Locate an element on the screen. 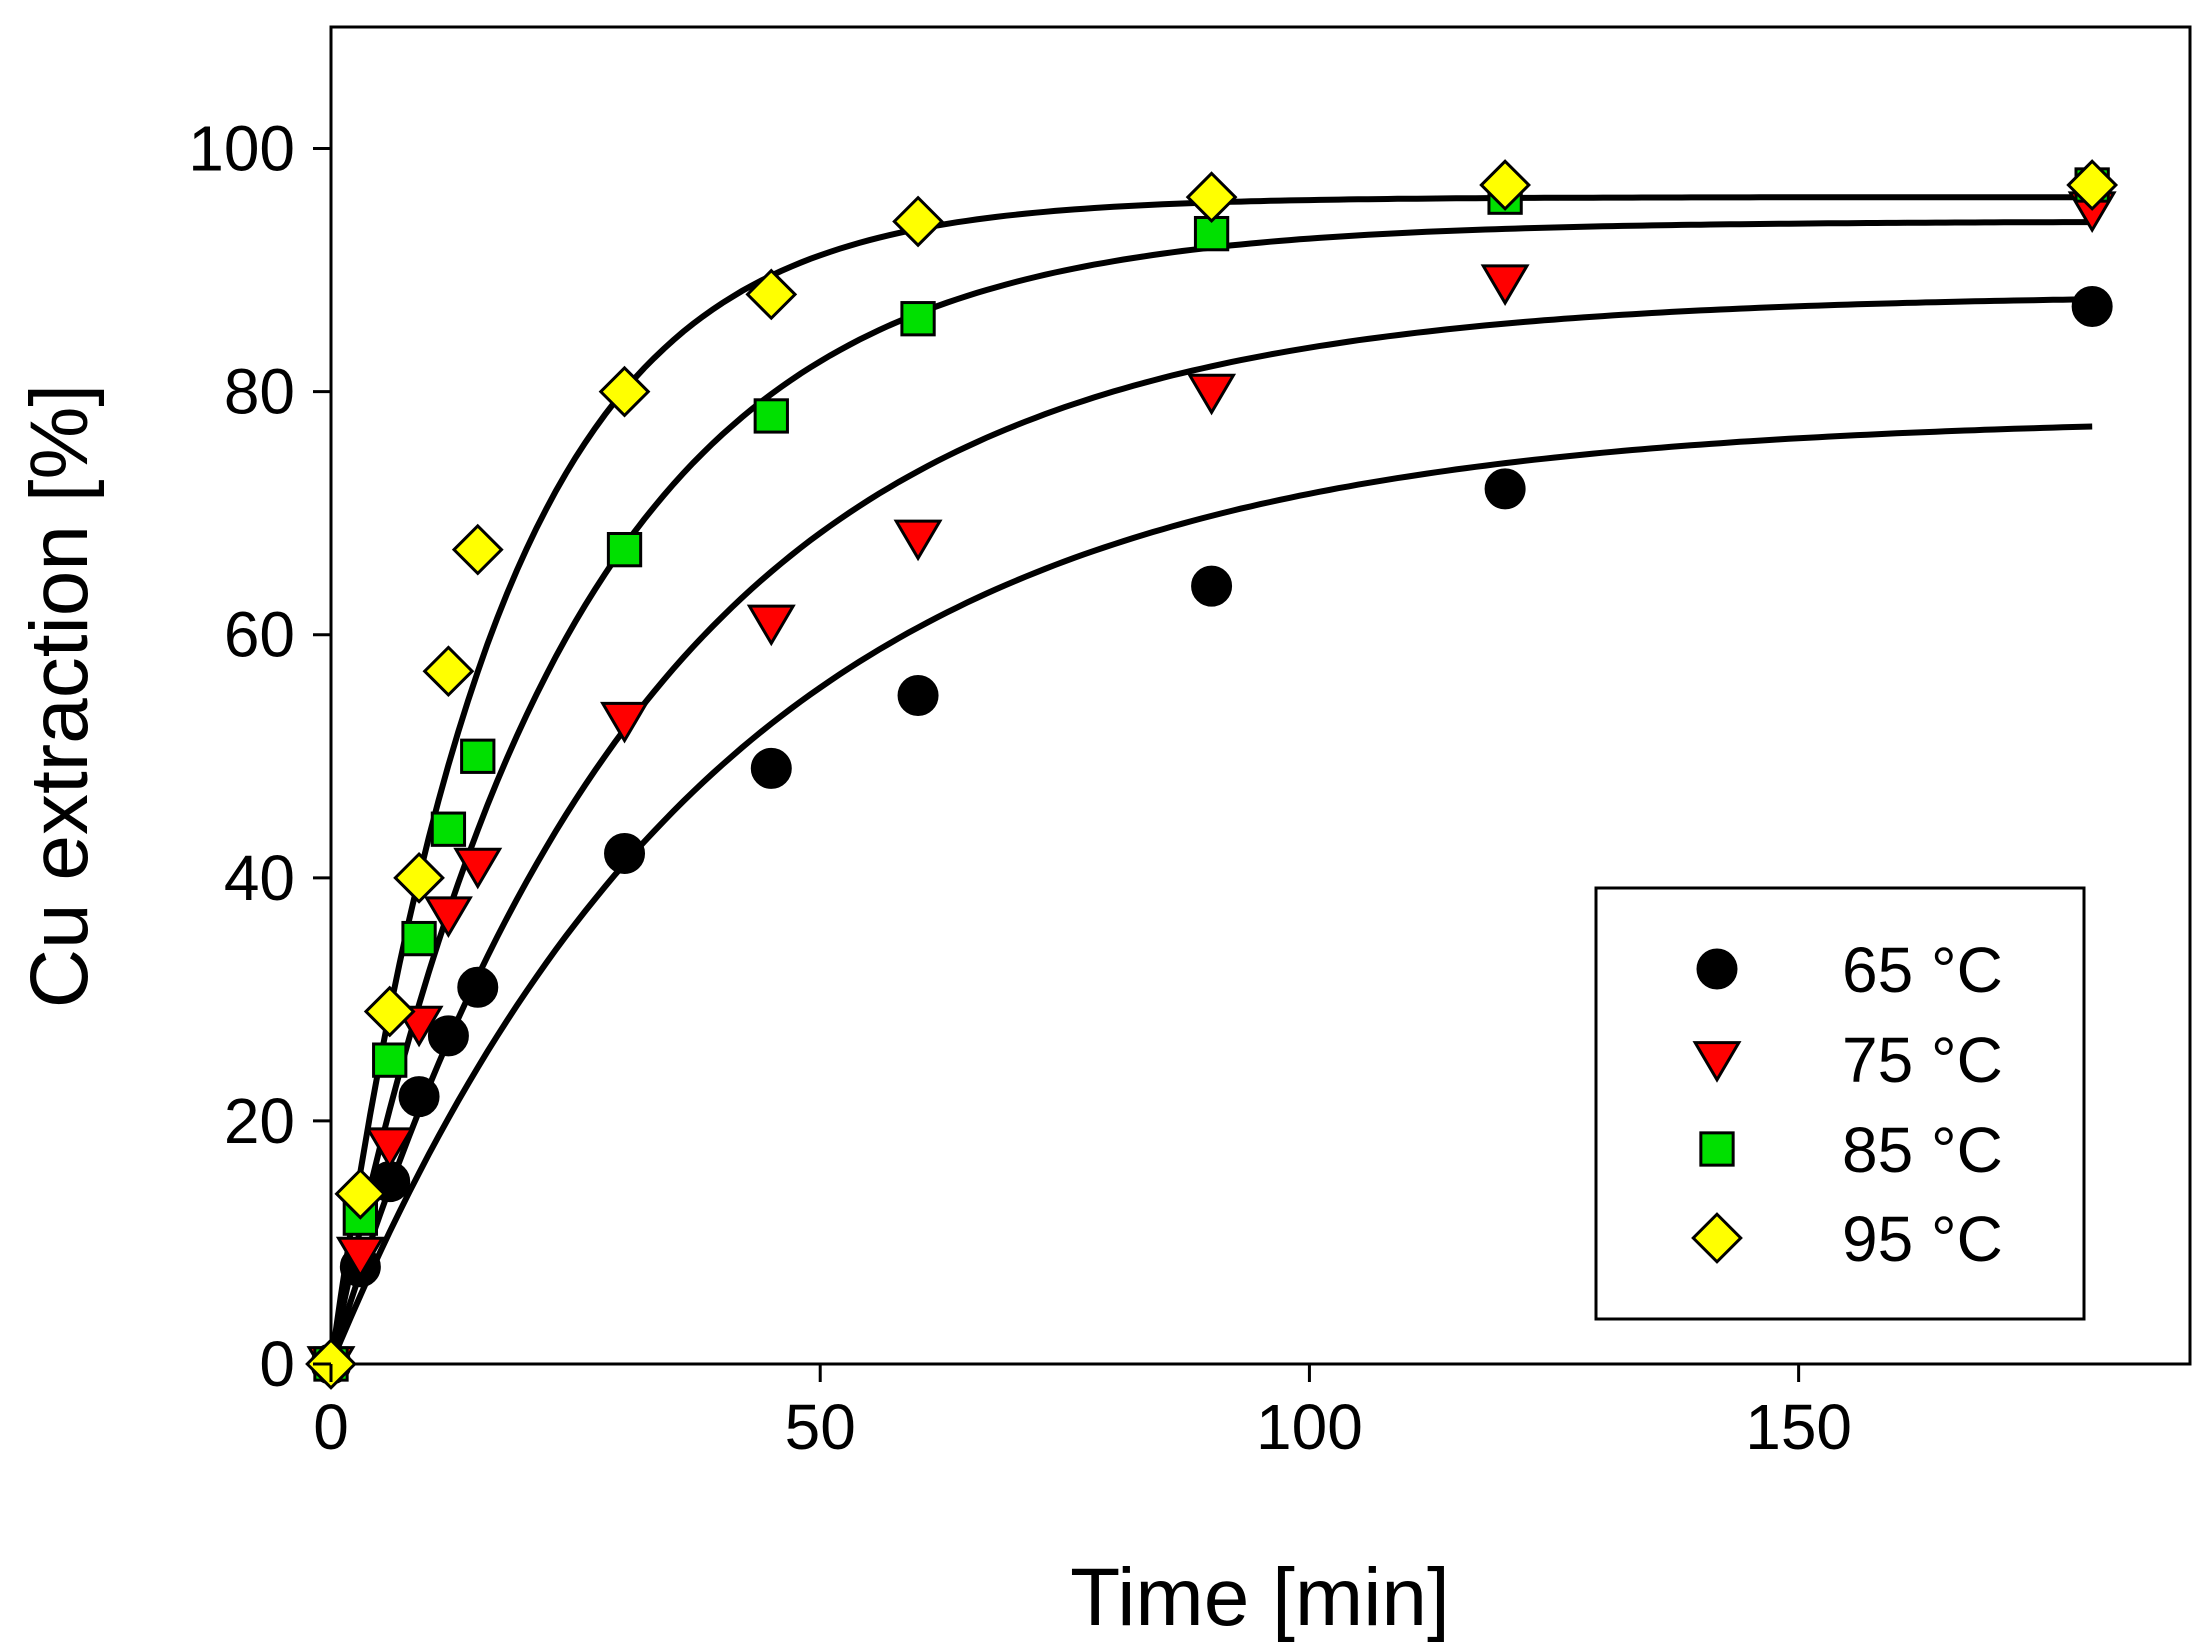 Image resolution: width=2204 pixels, height=1651 pixels. x-tick-label: 0 is located at coordinates (331, 1427).